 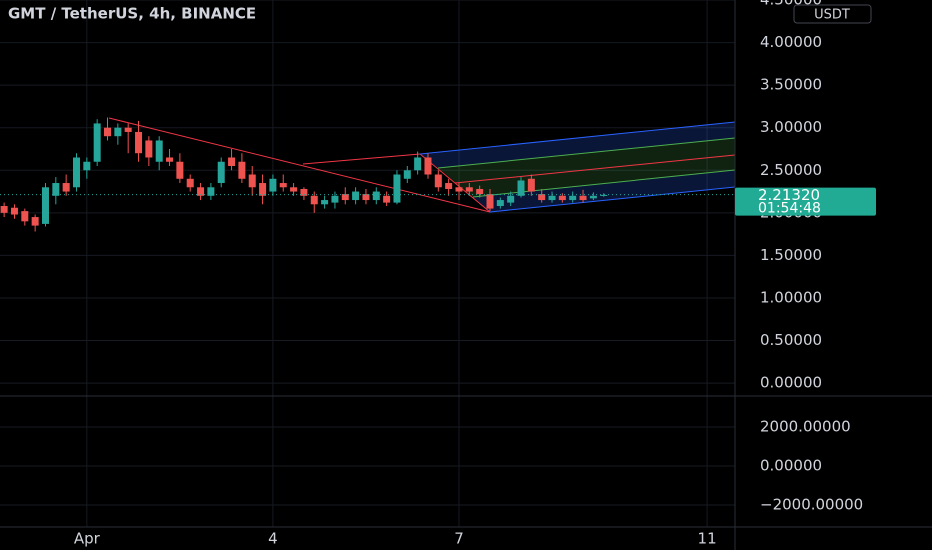 I want to click on pitchfork-median, so click(x=595, y=169).